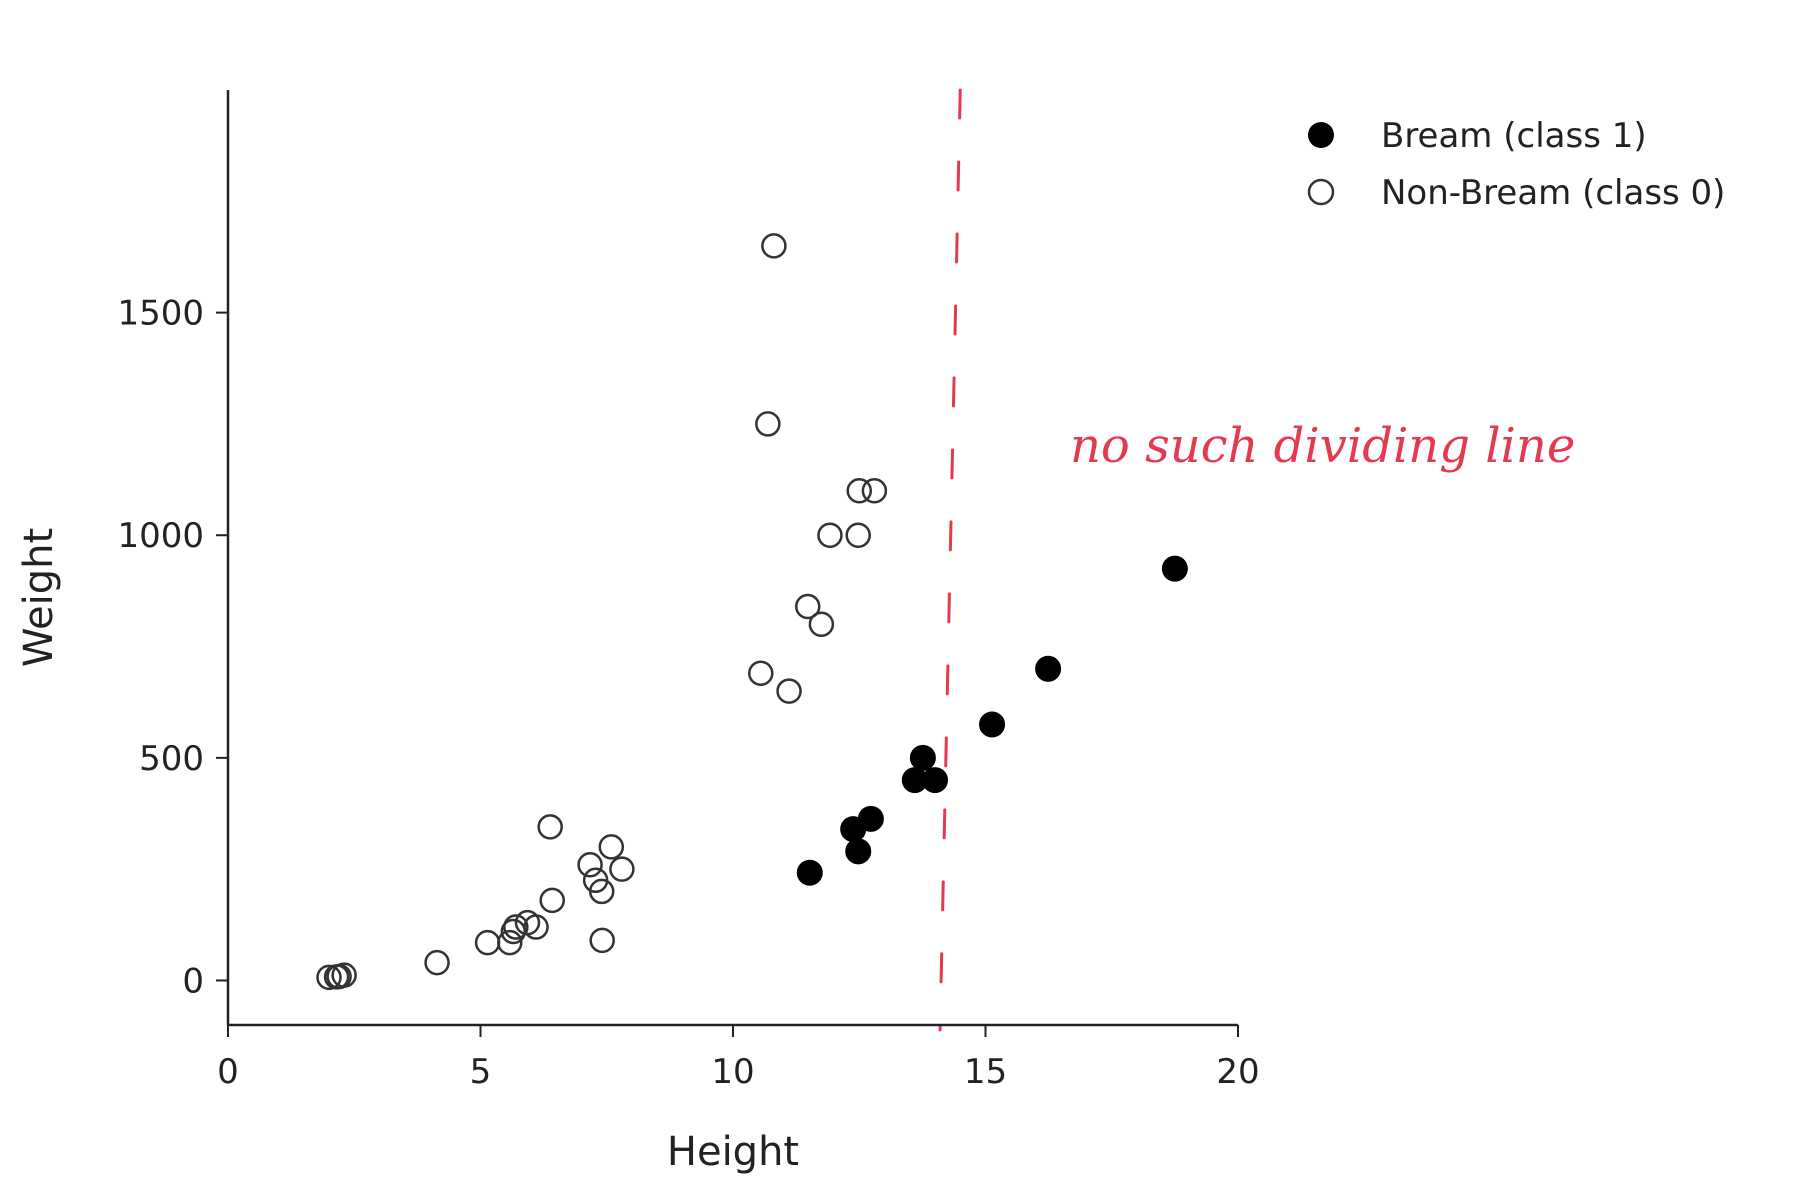 This screenshot has height=1200, width=1800. I want to click on x-axis-title: Height, so click(733, 1152).